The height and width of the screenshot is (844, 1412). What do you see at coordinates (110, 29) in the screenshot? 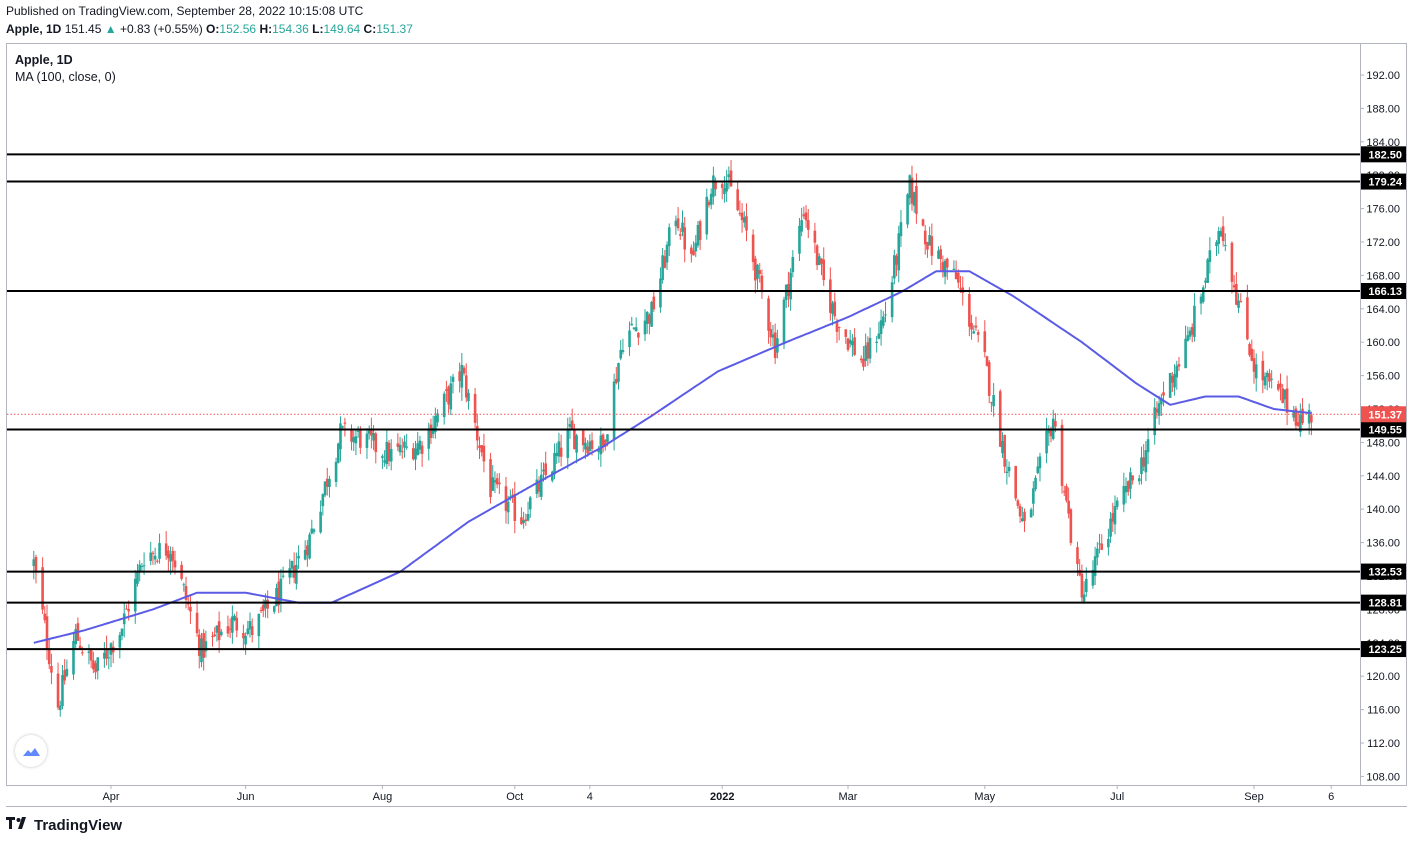
I see `change-up-icon: ▲` at bounding box center [110, 29].